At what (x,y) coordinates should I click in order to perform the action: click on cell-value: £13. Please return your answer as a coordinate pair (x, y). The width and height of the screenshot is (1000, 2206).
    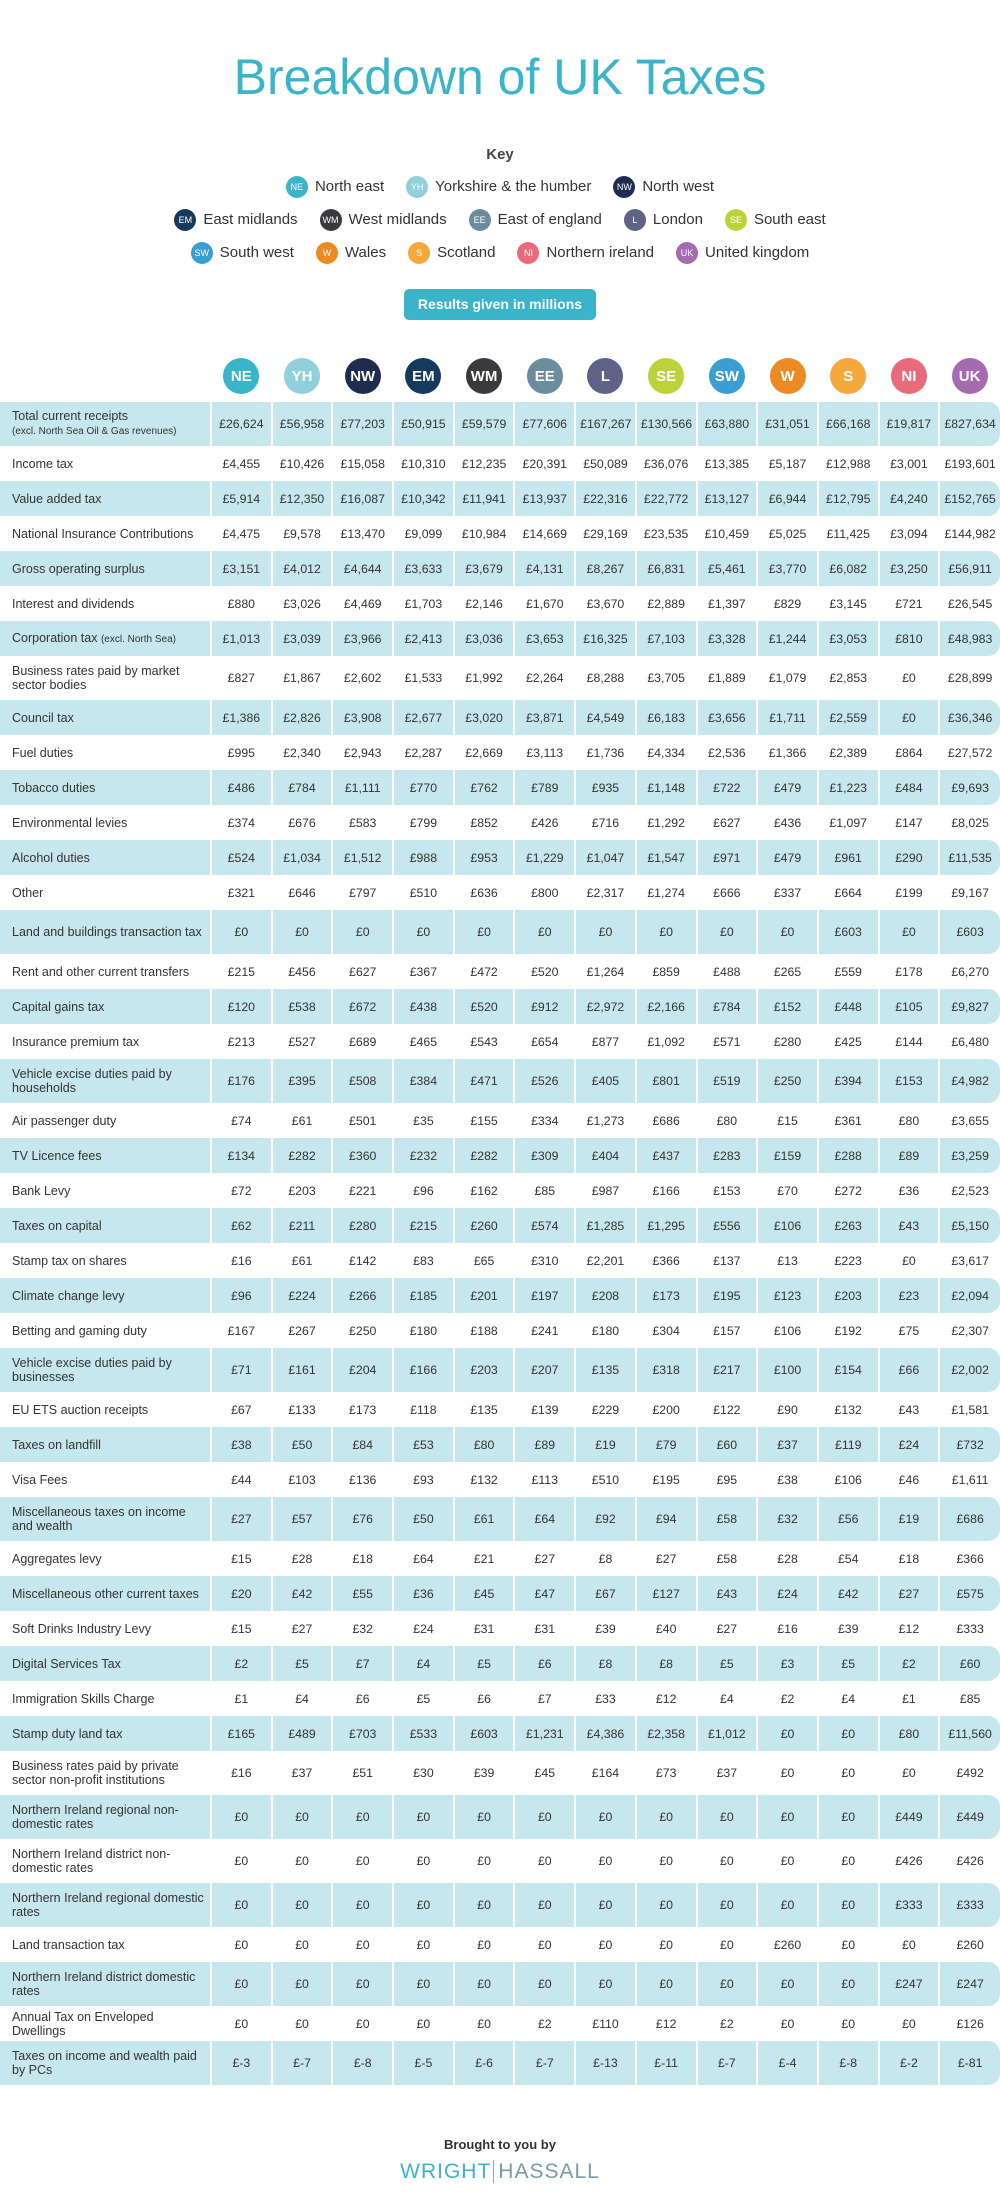
    Looking at the image, I should click on (787, 1260).